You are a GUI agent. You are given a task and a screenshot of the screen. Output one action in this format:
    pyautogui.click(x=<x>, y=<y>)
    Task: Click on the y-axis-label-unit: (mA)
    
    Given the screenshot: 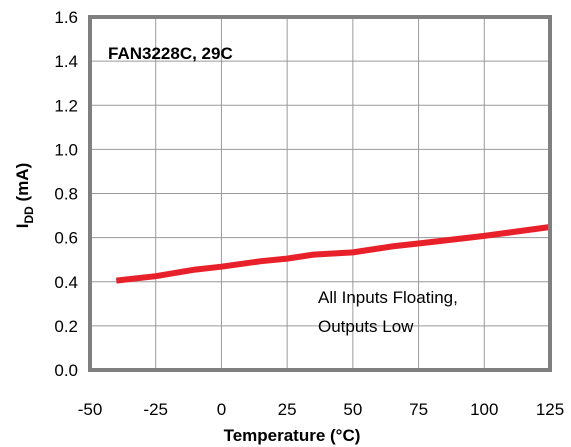 What is the action you would take?
    pyautogui.click(x=22, y=184)
    